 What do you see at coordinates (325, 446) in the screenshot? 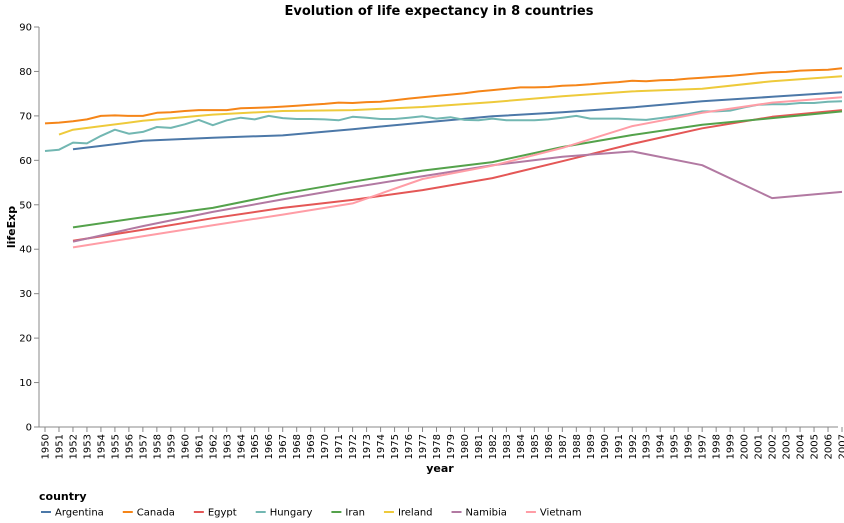
I see `x-tick-label: 1970` at bounding box center [325, 446].